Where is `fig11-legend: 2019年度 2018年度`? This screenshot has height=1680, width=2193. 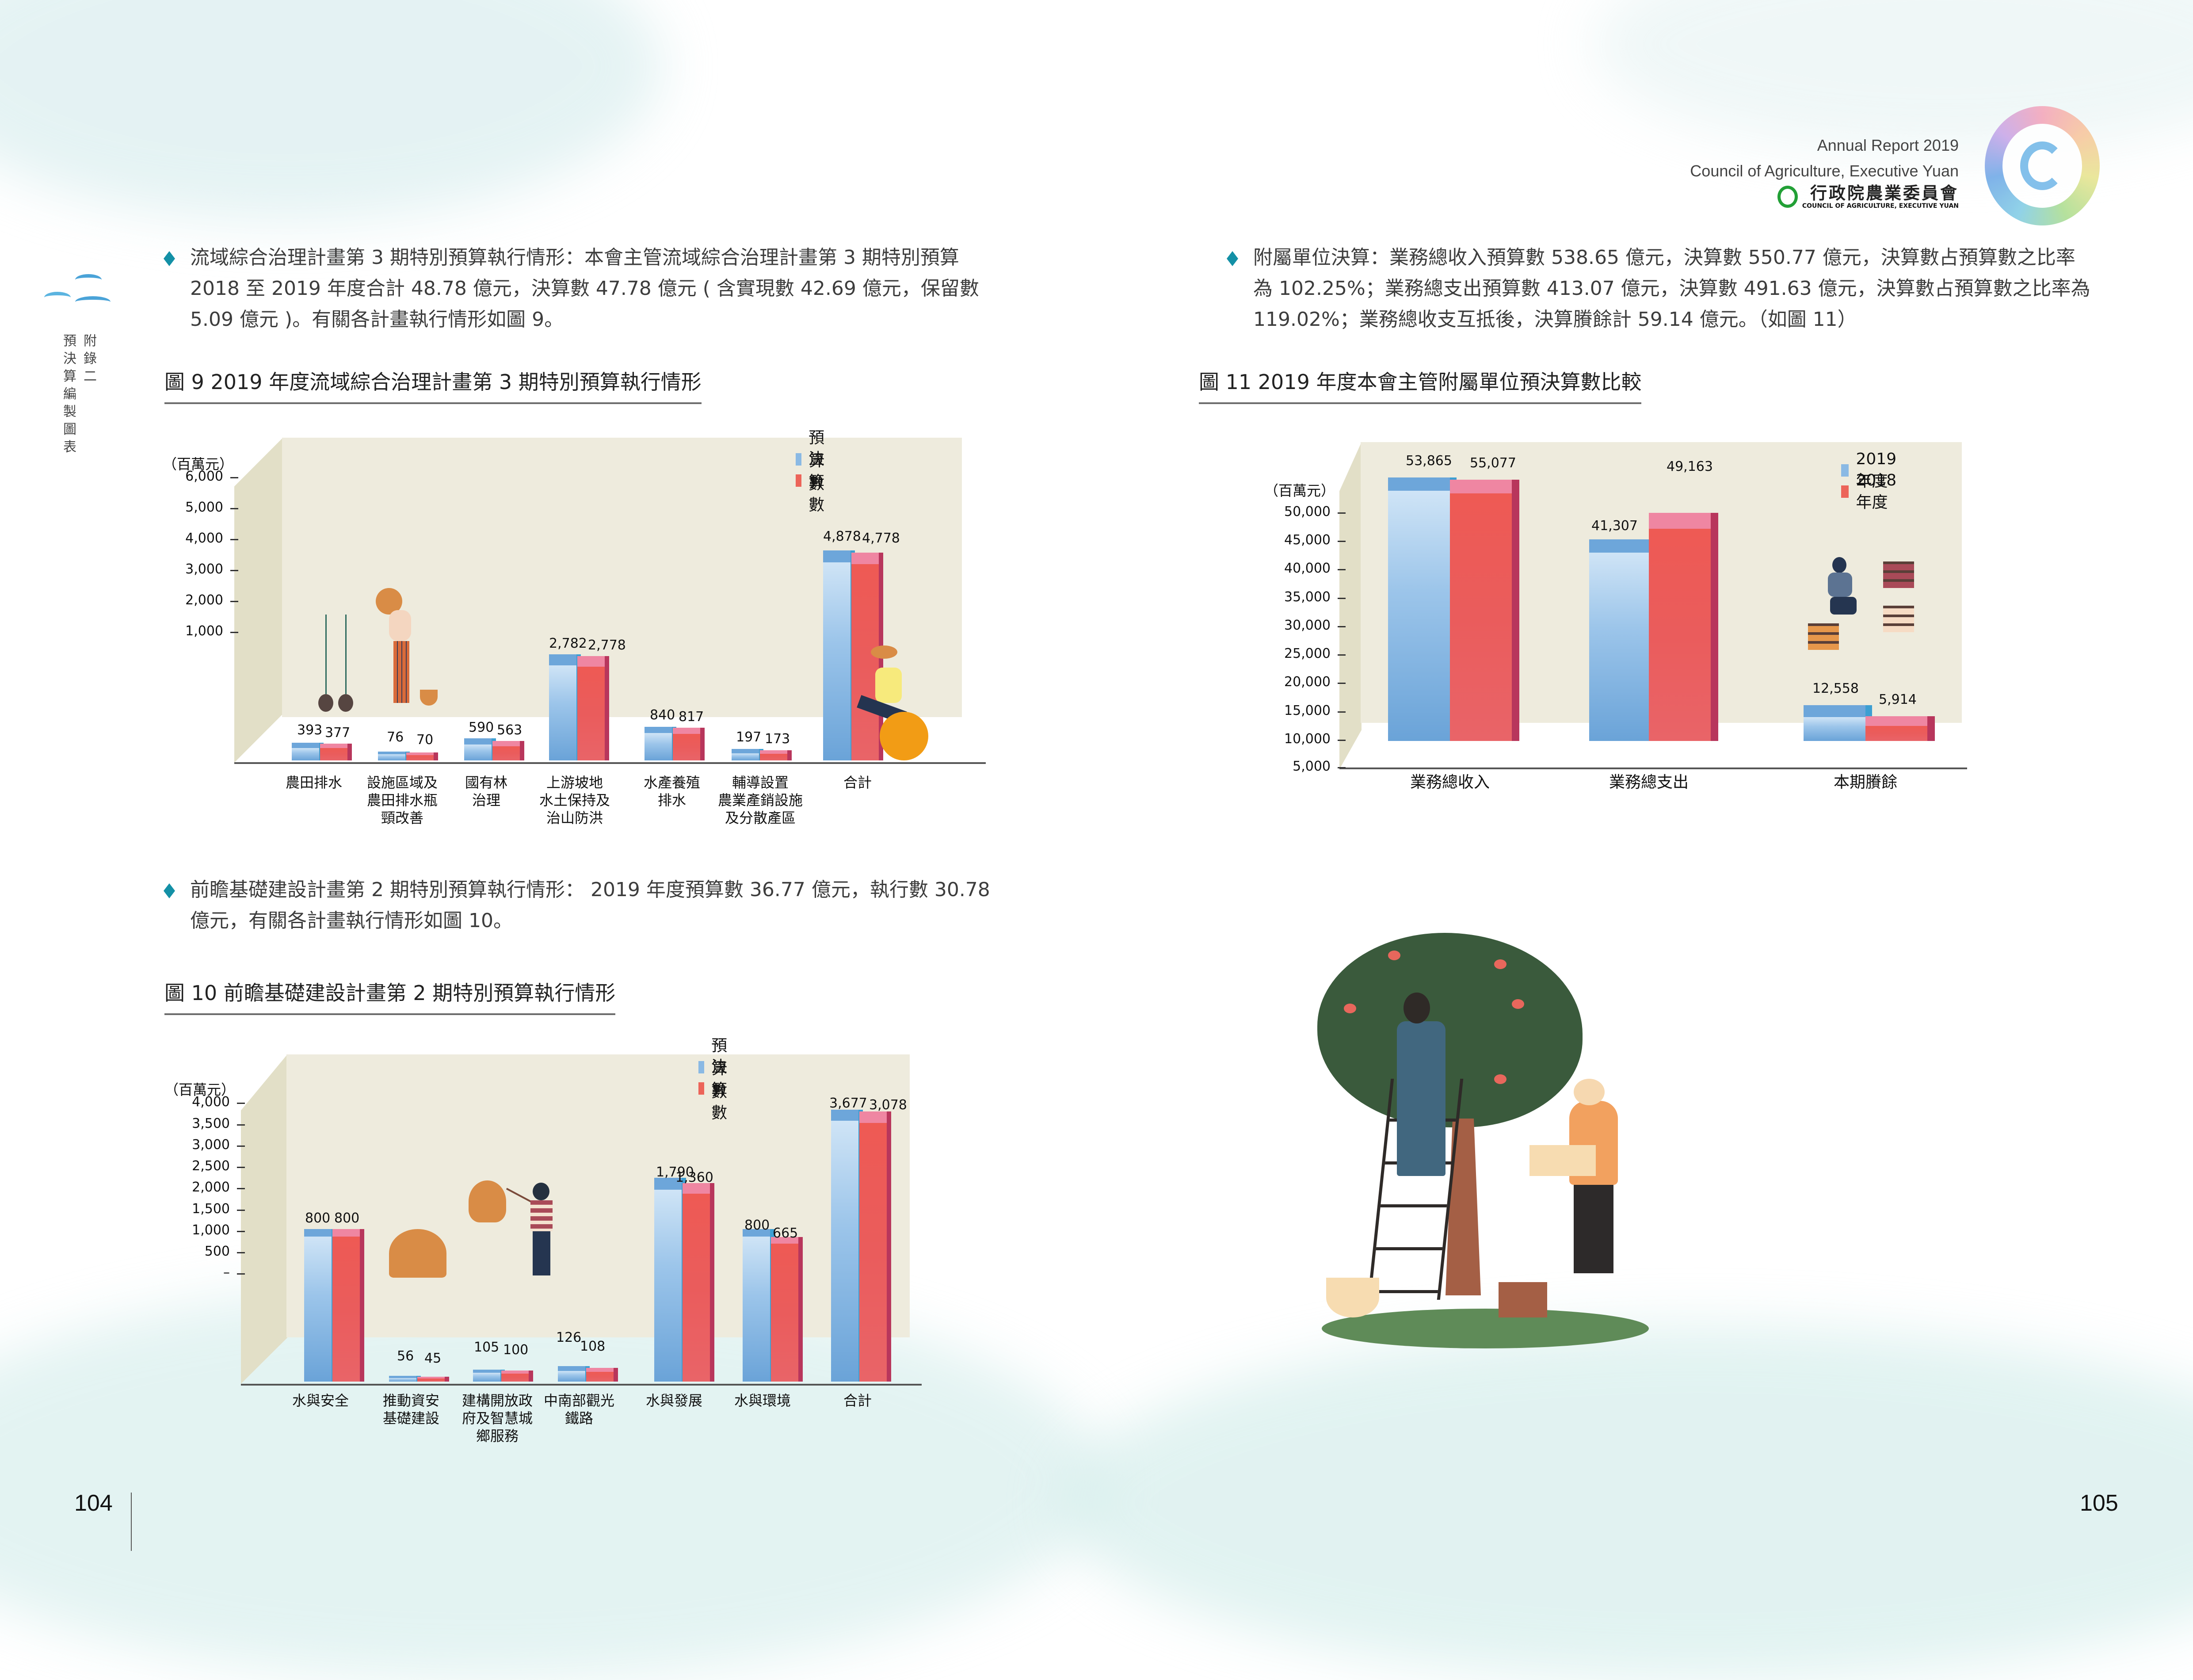
fig11-legend: 2019年度 2018年度 is located at coordinates (1871, 481).